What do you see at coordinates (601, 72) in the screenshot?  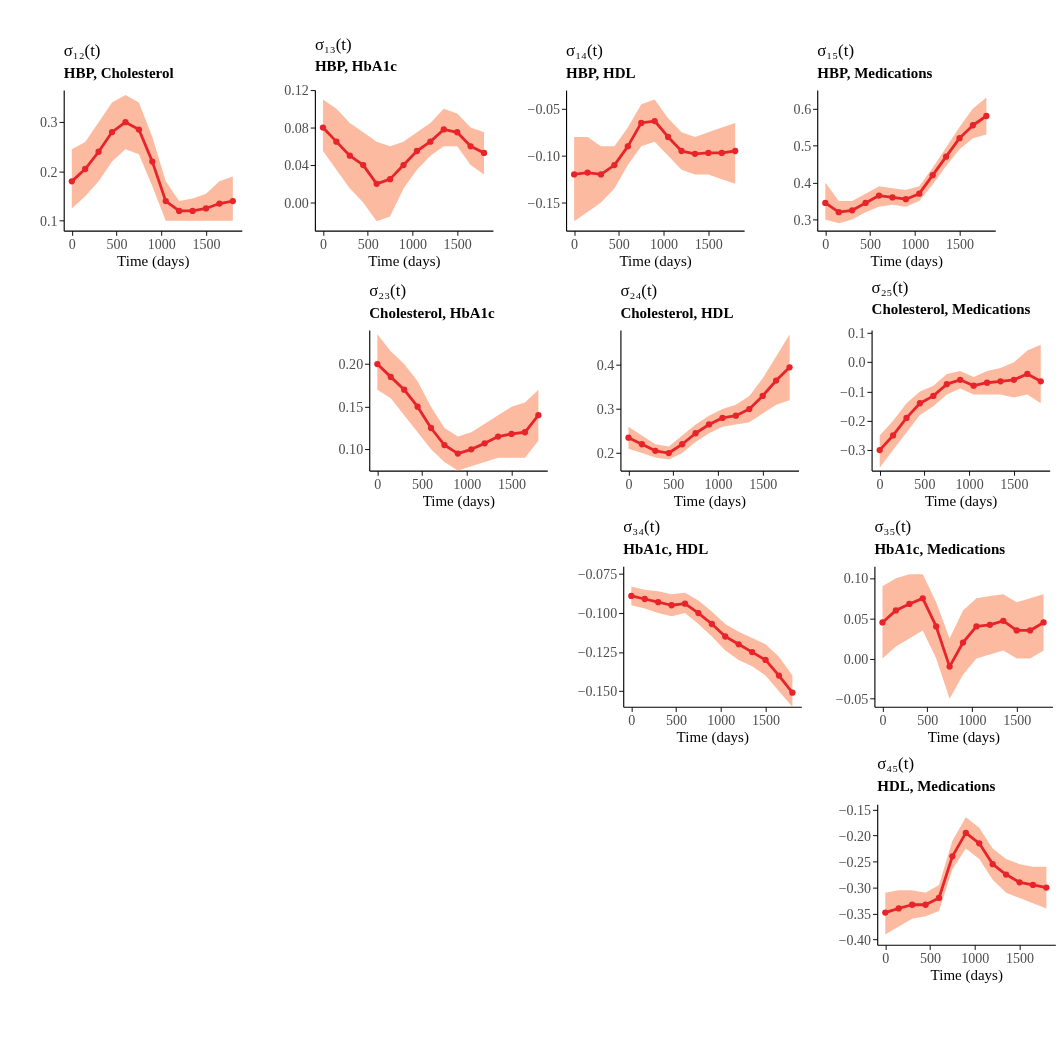 I see `chart-subtitle: HBP, HDL` at bounding box center [601, 72].